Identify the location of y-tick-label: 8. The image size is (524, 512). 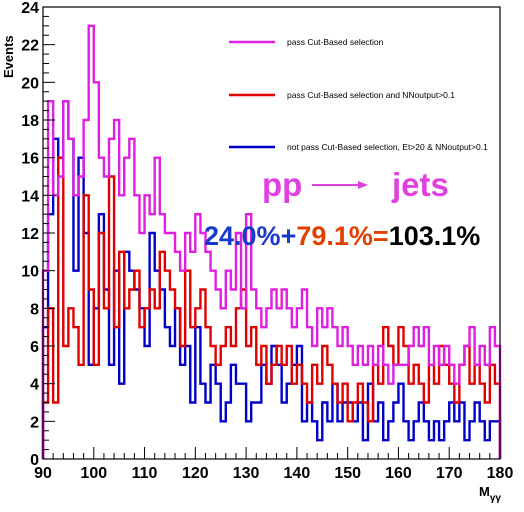
(34, 309).